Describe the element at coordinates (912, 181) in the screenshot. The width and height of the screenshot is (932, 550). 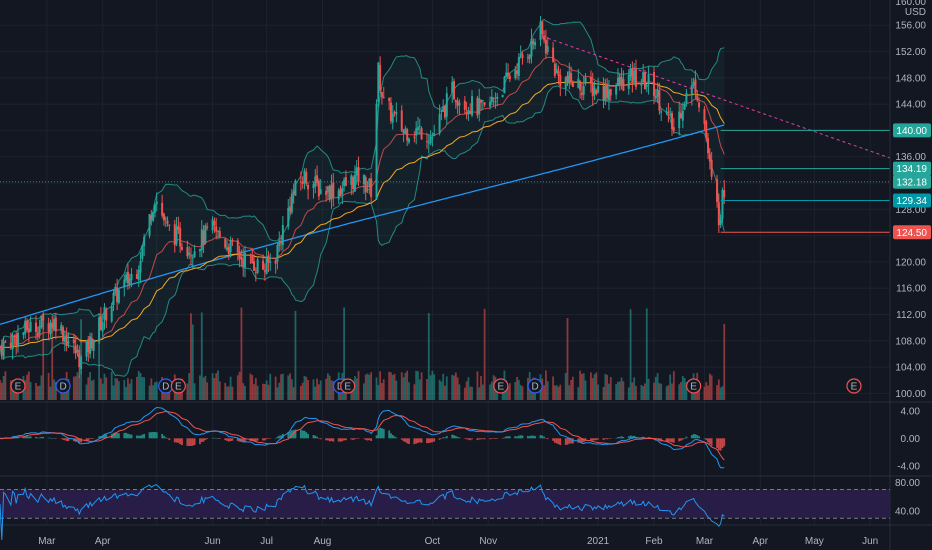
I see `price-tag: 132.18` at that location.